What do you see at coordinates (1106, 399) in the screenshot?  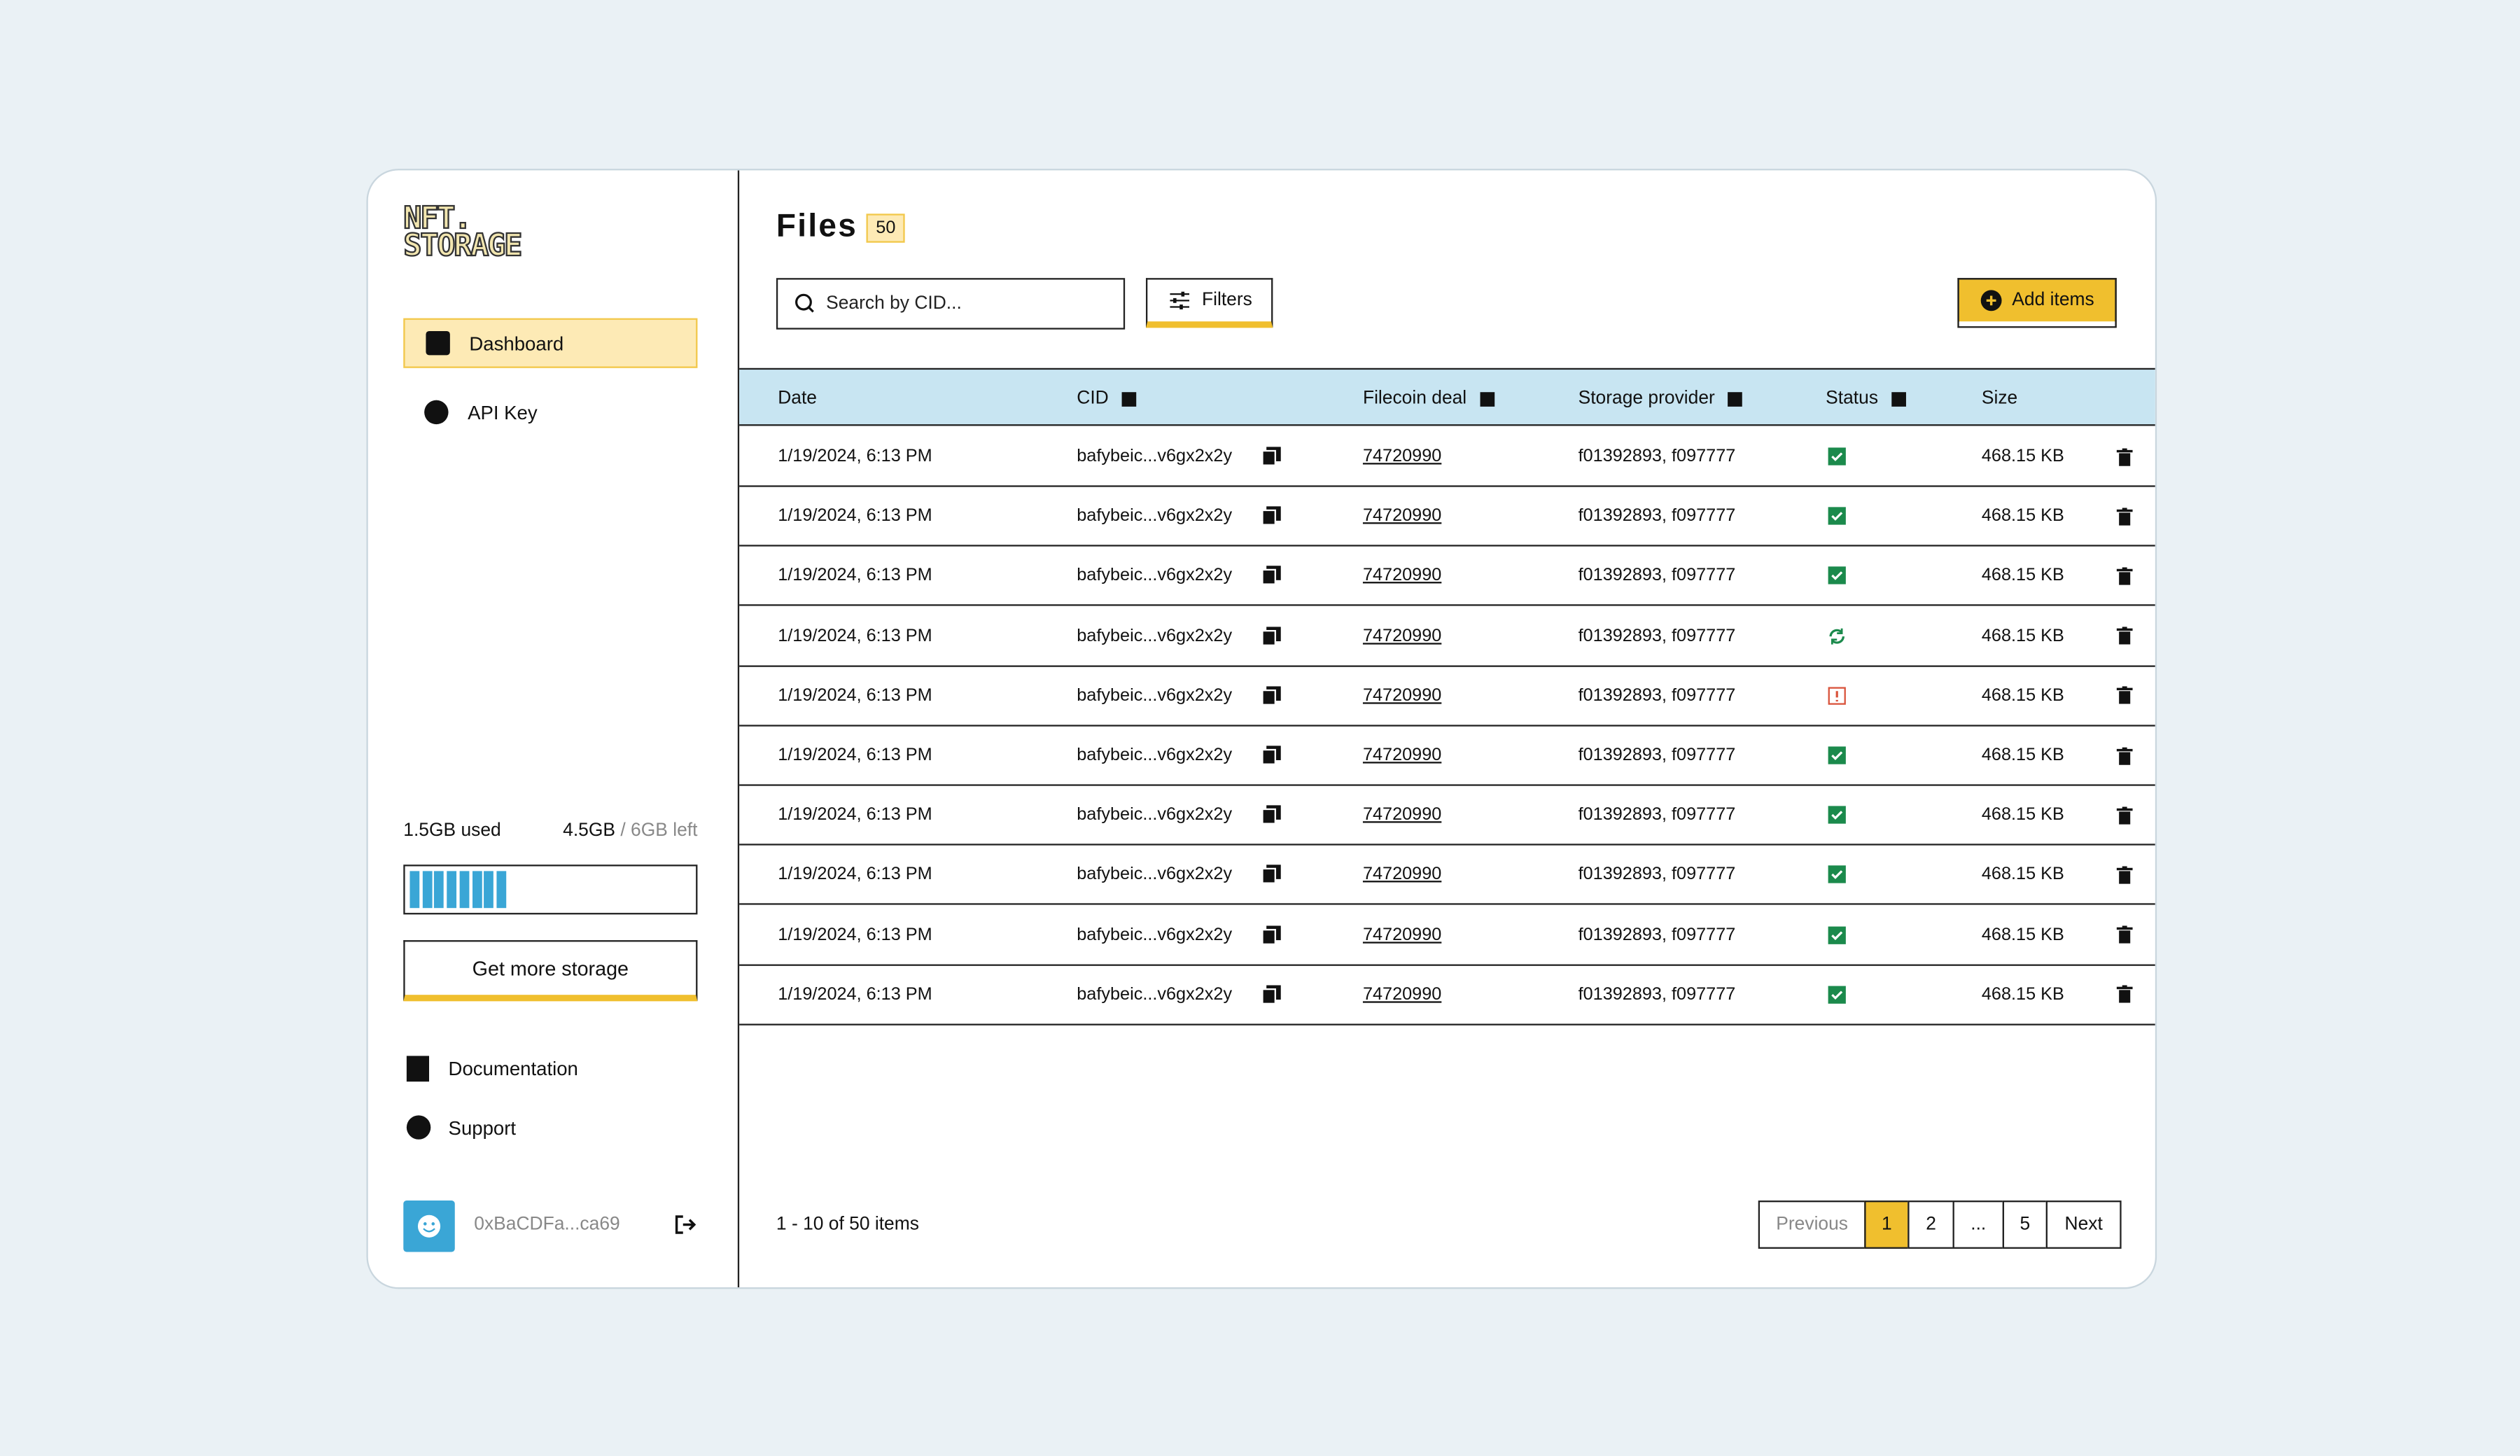 I see `column-header: CID` at bounding box center [1106, 399].